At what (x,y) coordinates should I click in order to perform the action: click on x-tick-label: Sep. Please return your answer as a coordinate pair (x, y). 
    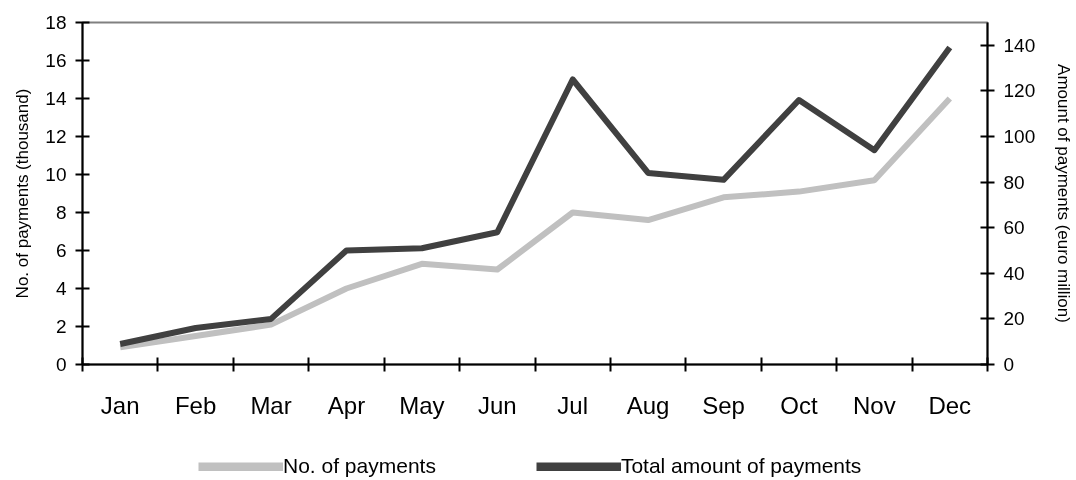
    Looking at the image, I should click on (723, 405).